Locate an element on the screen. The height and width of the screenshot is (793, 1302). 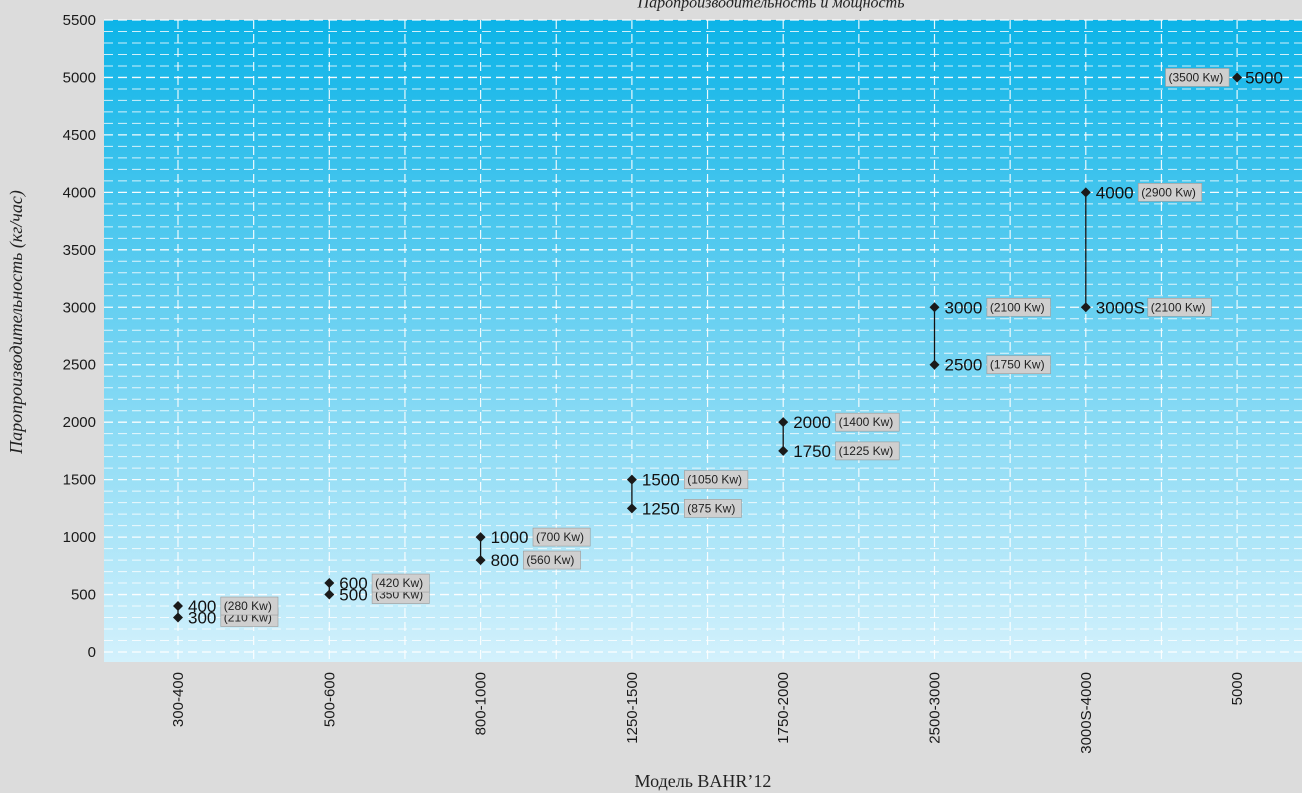
power-label: (560 Kw) is located at coordinates (550, 560).